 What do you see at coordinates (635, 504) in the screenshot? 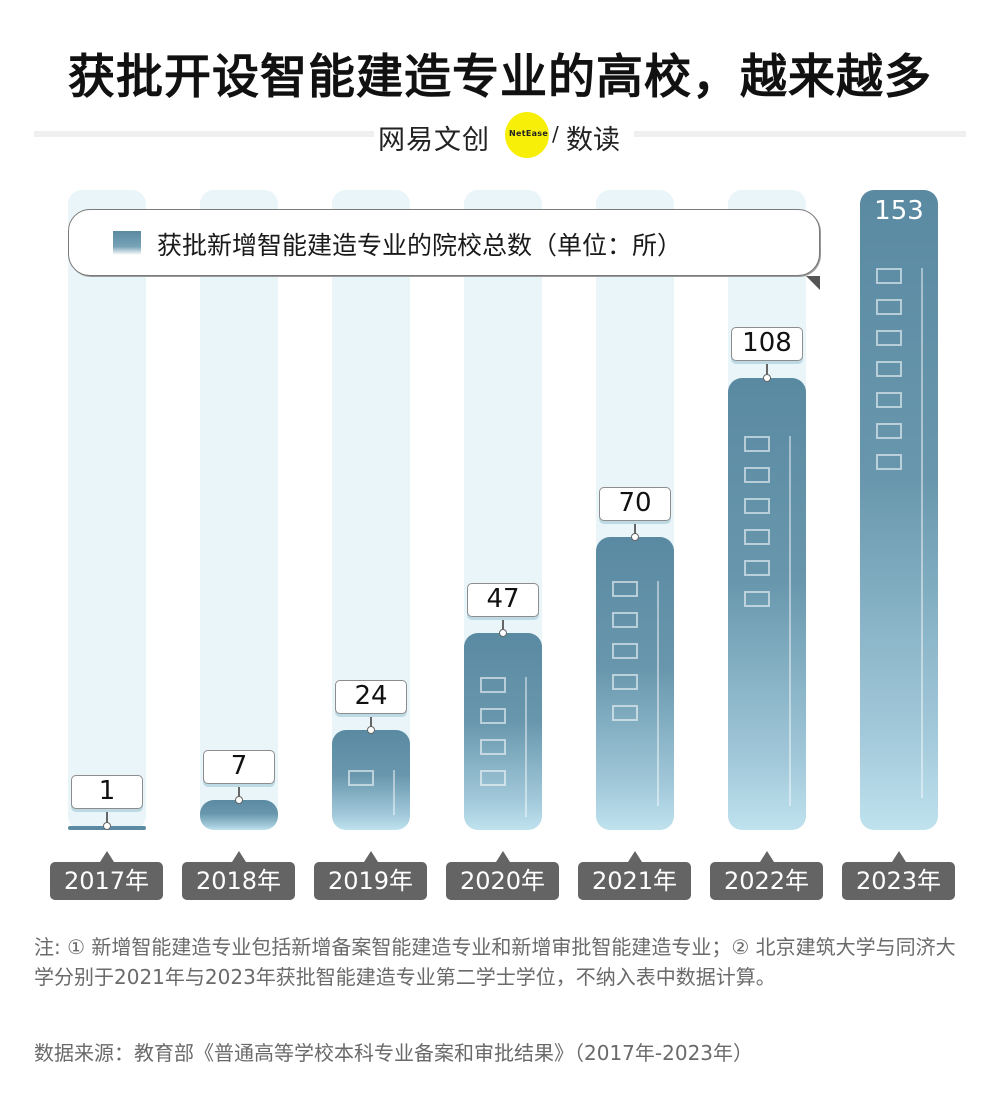
I see `value-label-2021: 70` at bounding box center [635, 504].